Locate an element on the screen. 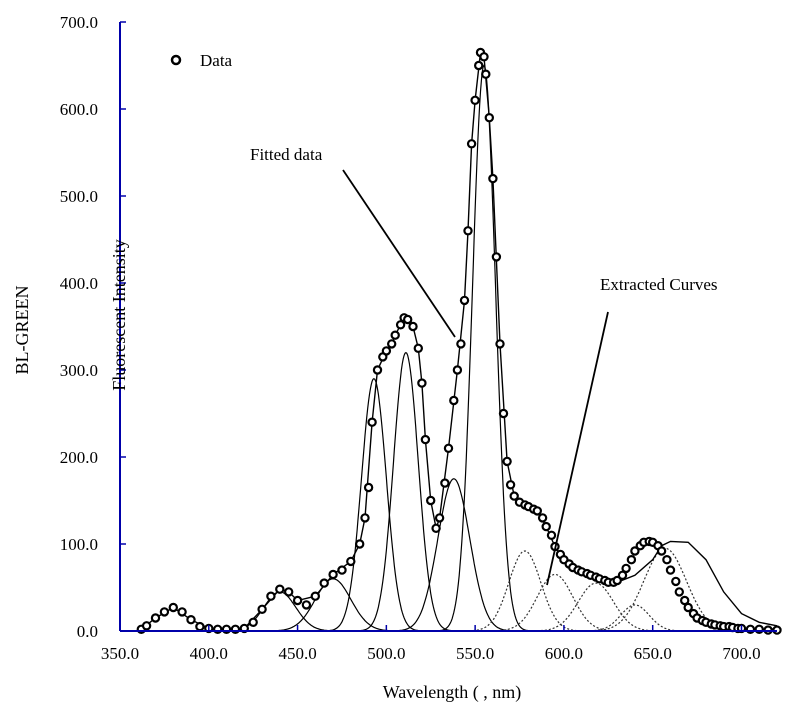  x-axis-title: Wavelength ( , nm) is located at coordinates (452, 692).